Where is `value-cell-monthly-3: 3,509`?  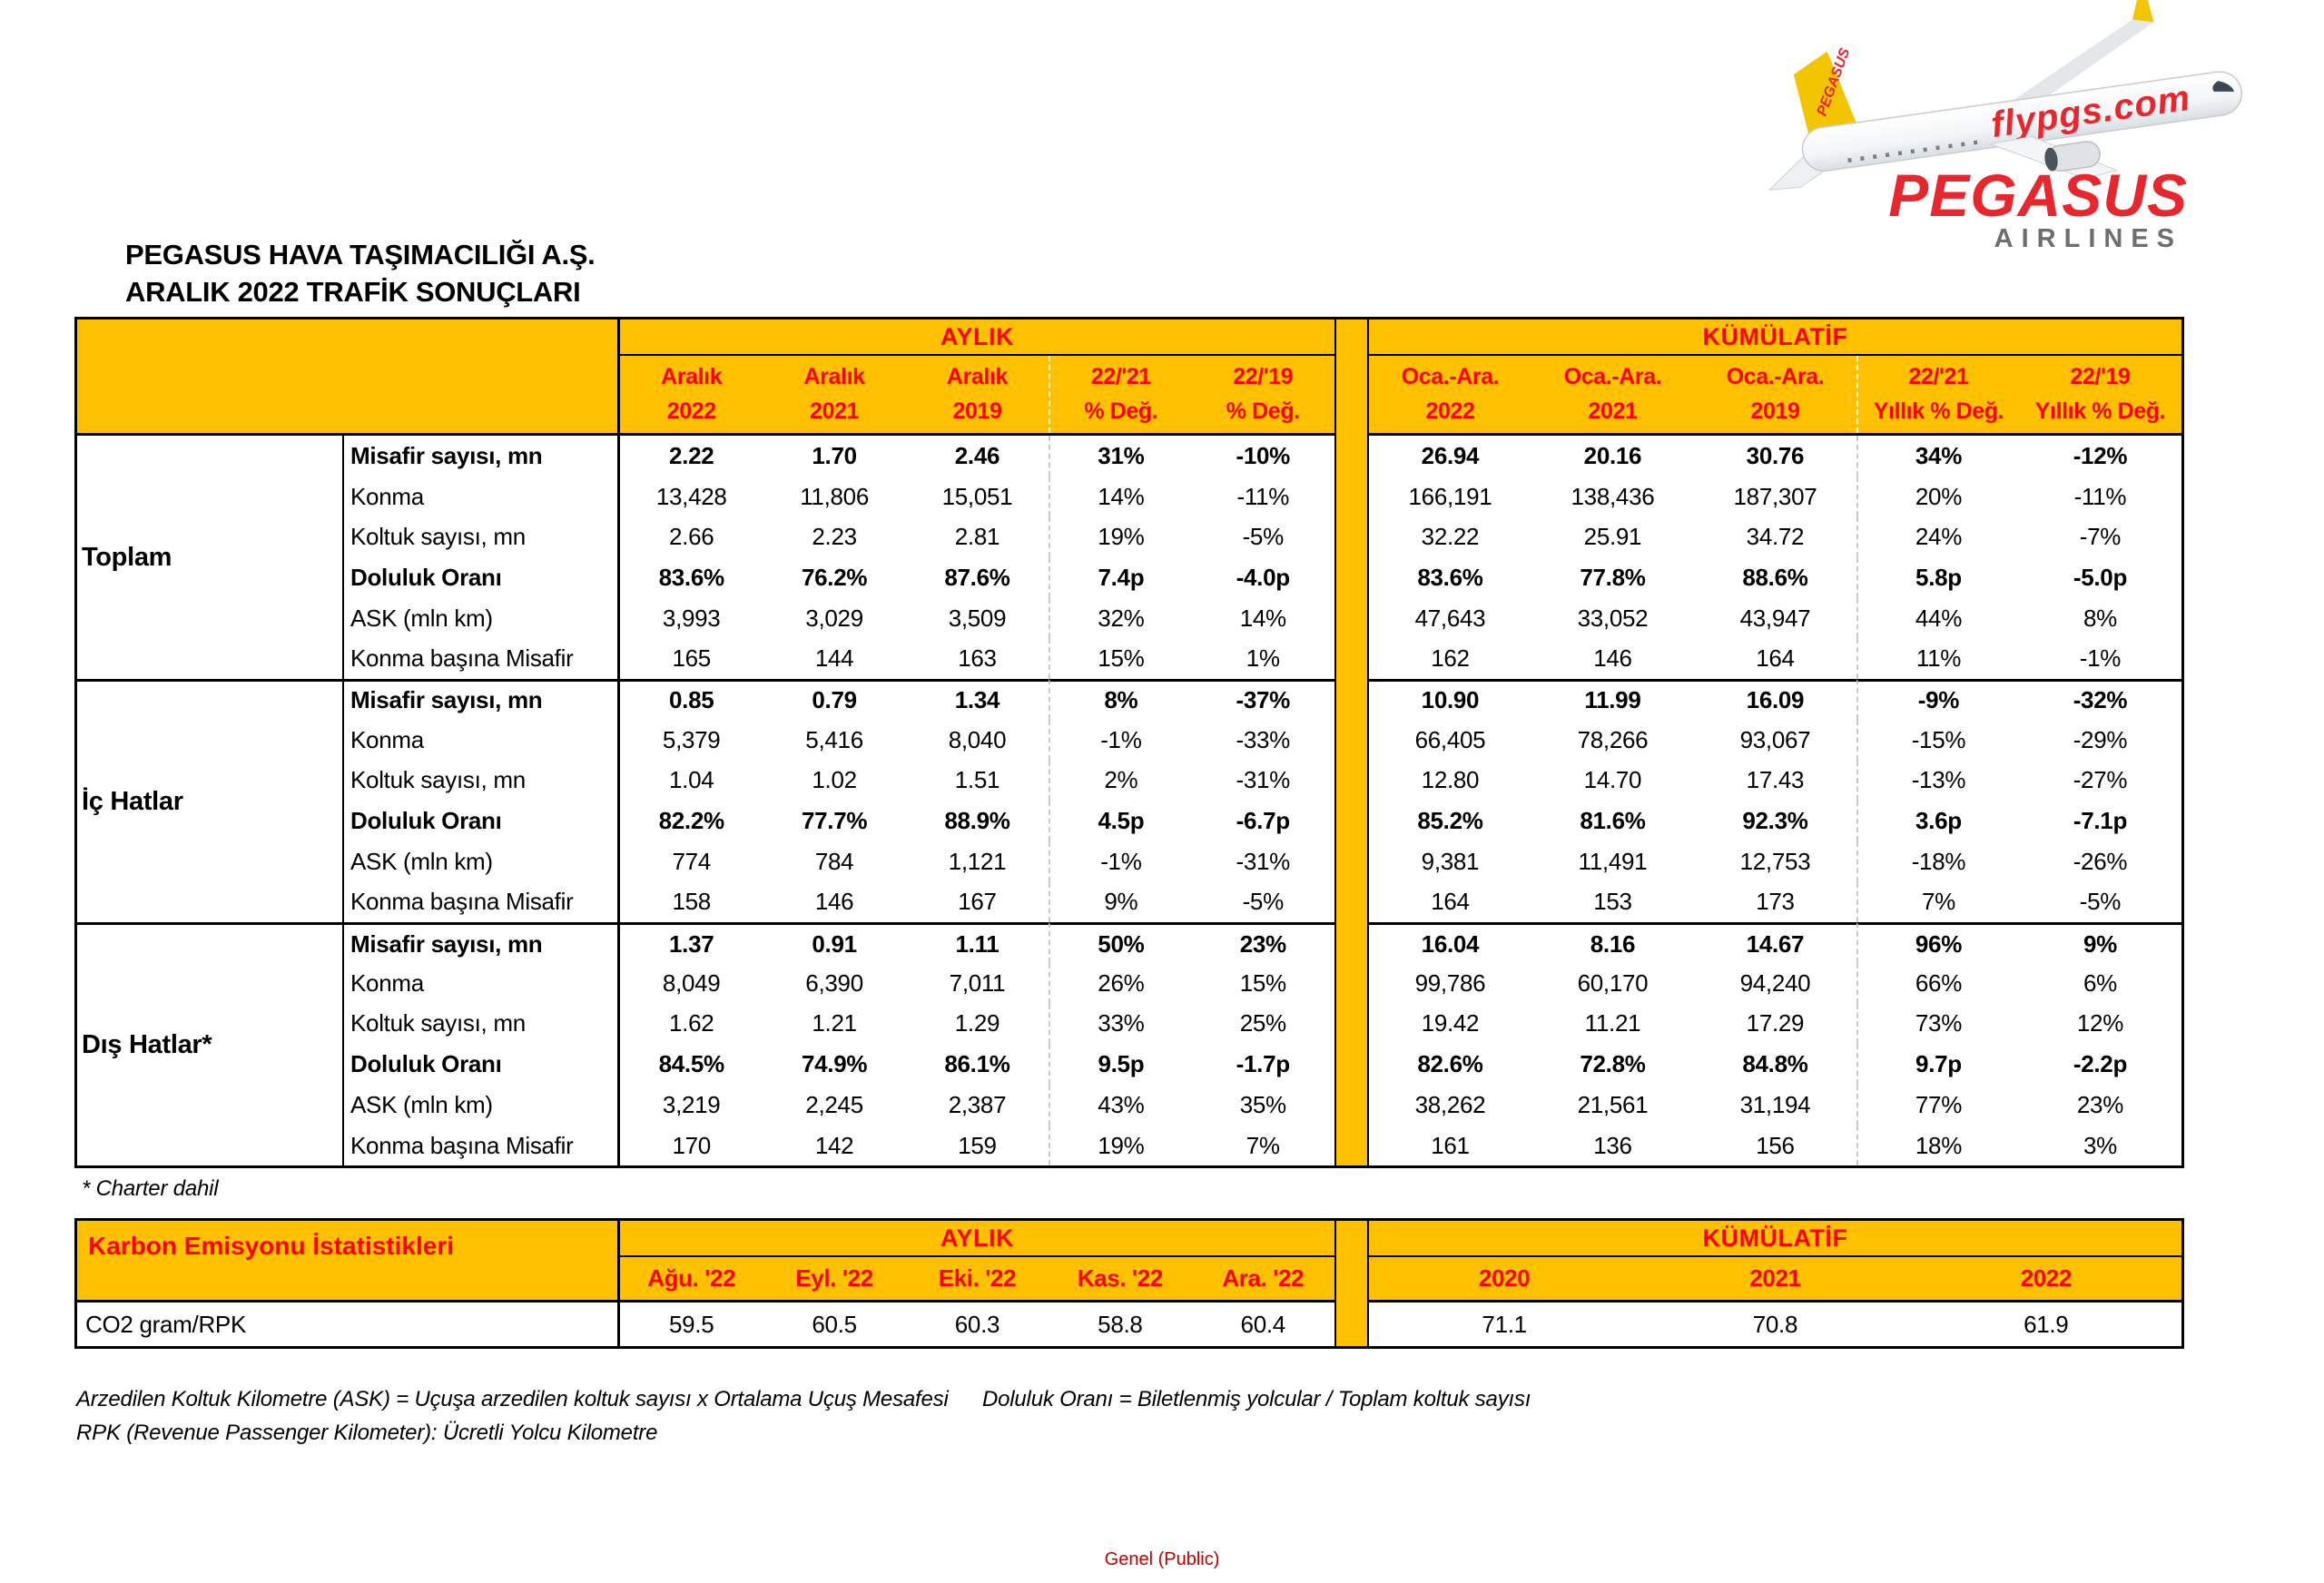
value-cell-monthly-3: 3,509 is located at coordinates (977, 618).